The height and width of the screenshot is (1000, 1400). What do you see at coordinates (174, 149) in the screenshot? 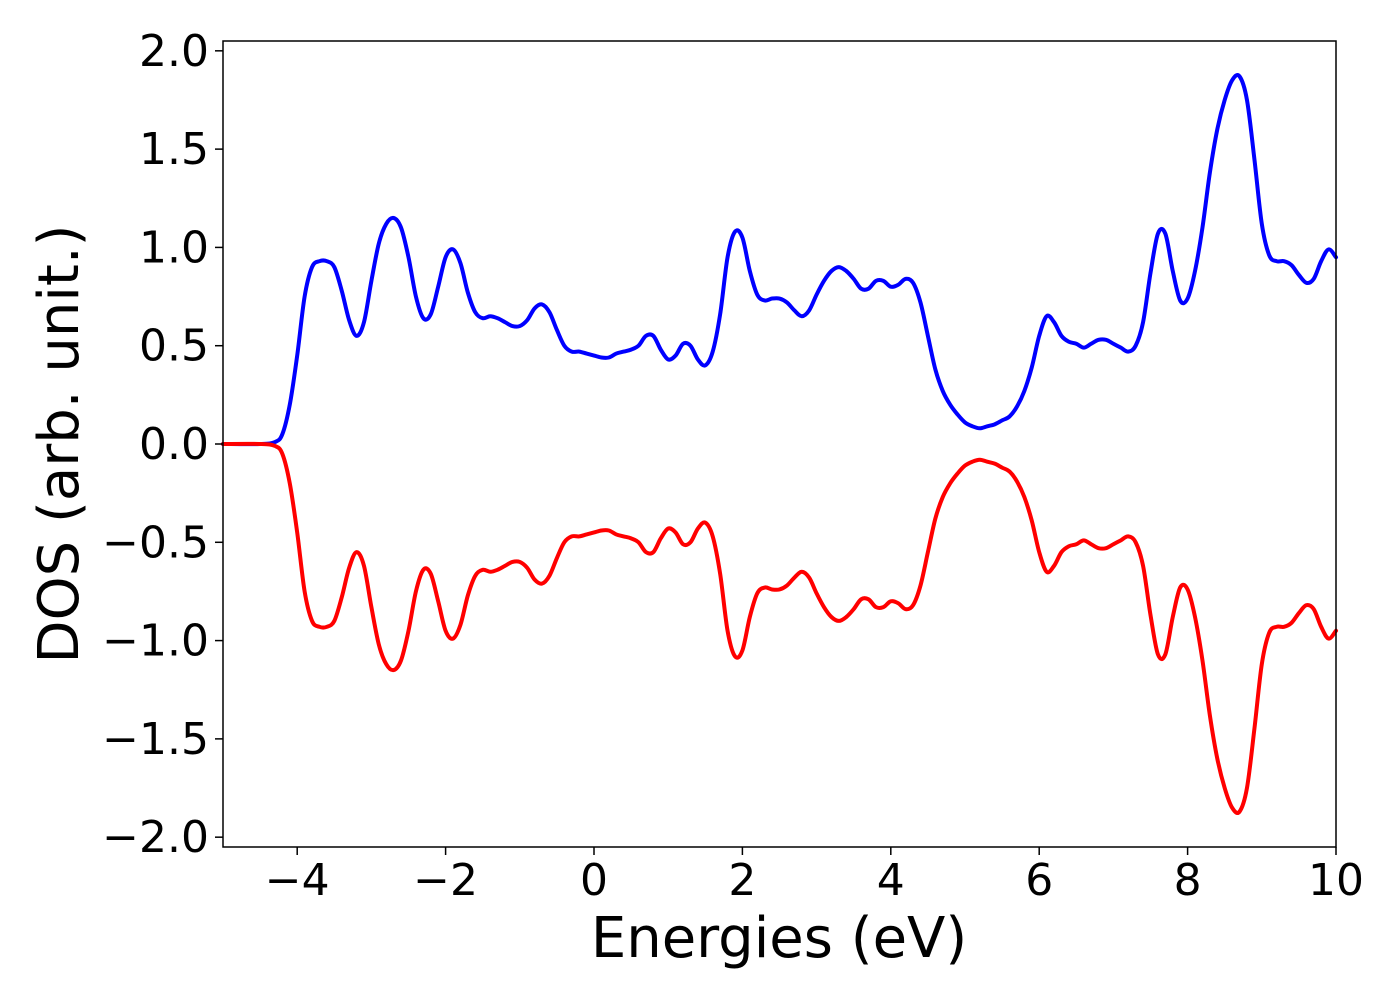
I see `y-tick-label: 1.5` at bounding box center [174, 149].